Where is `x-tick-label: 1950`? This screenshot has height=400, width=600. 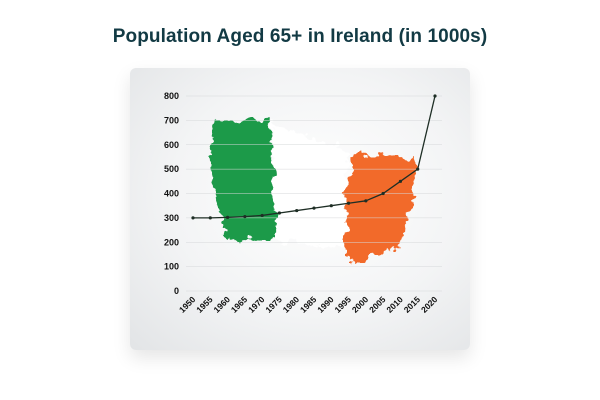
x-tick-label: 1950 is located at coordinates (187, 304).